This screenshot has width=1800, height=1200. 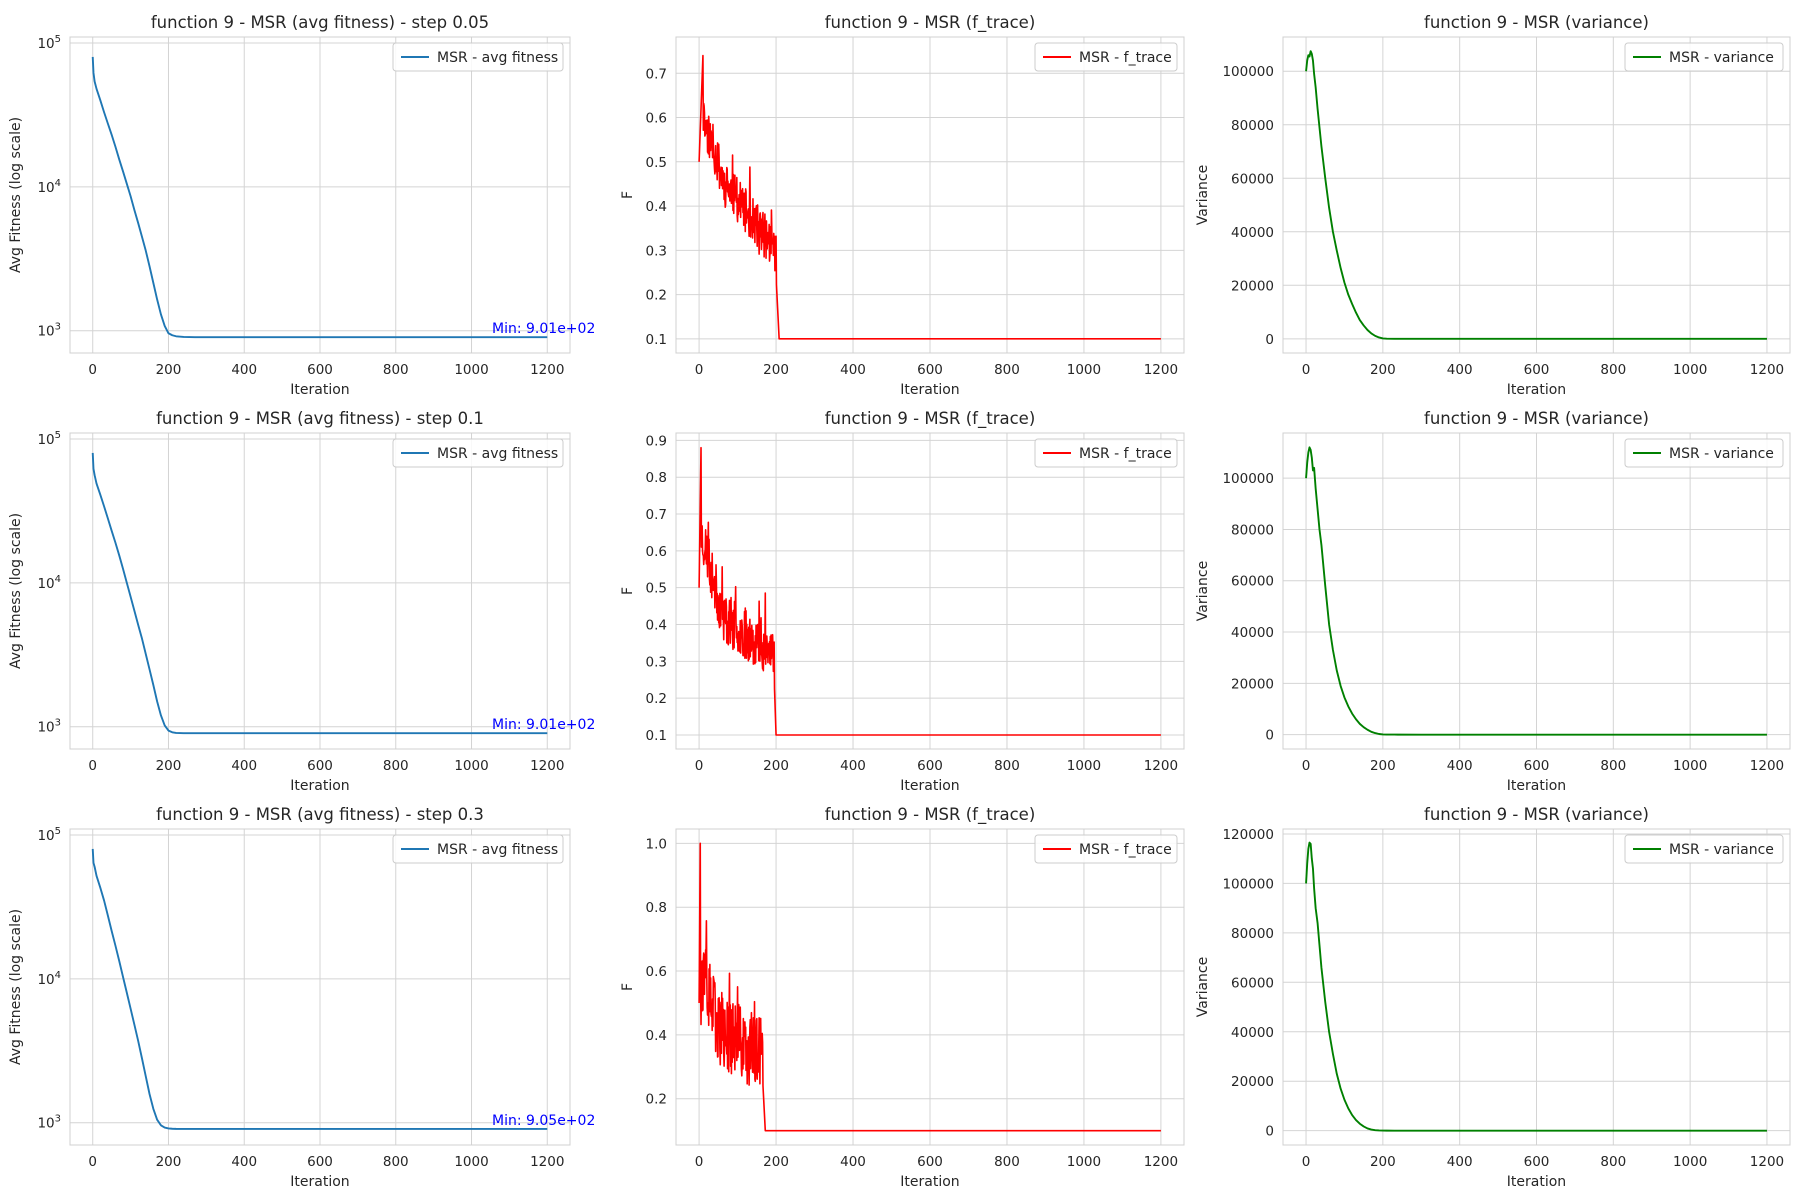 What do you see at coordinates (1252, 1082) in the screenshot?
I see `y-tick-label: 20000` at bounding box center [1252, 1082].